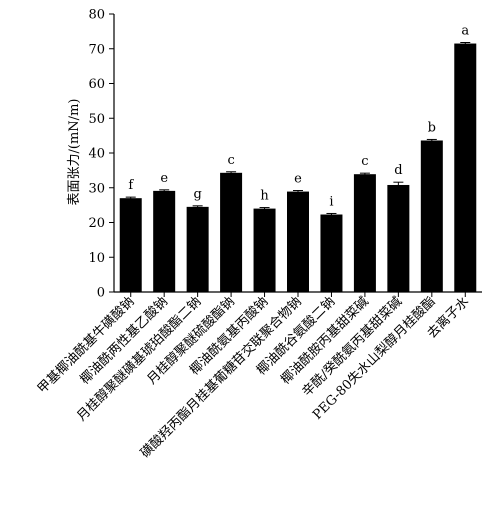  Describe the element at coordinates (432, 127) in the screenshot. I see `significance-letter-9: b` at that location.